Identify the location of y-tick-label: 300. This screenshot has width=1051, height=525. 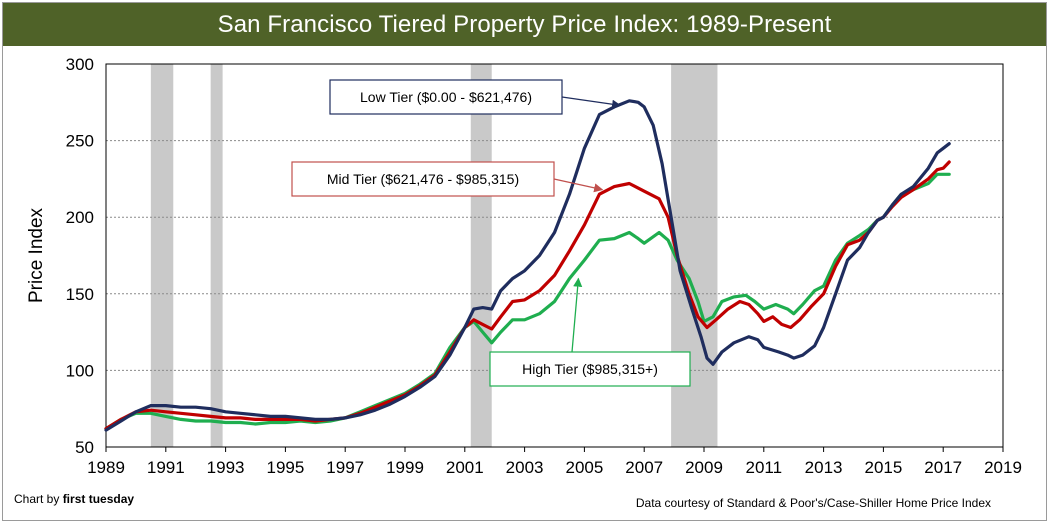
(80, 64).